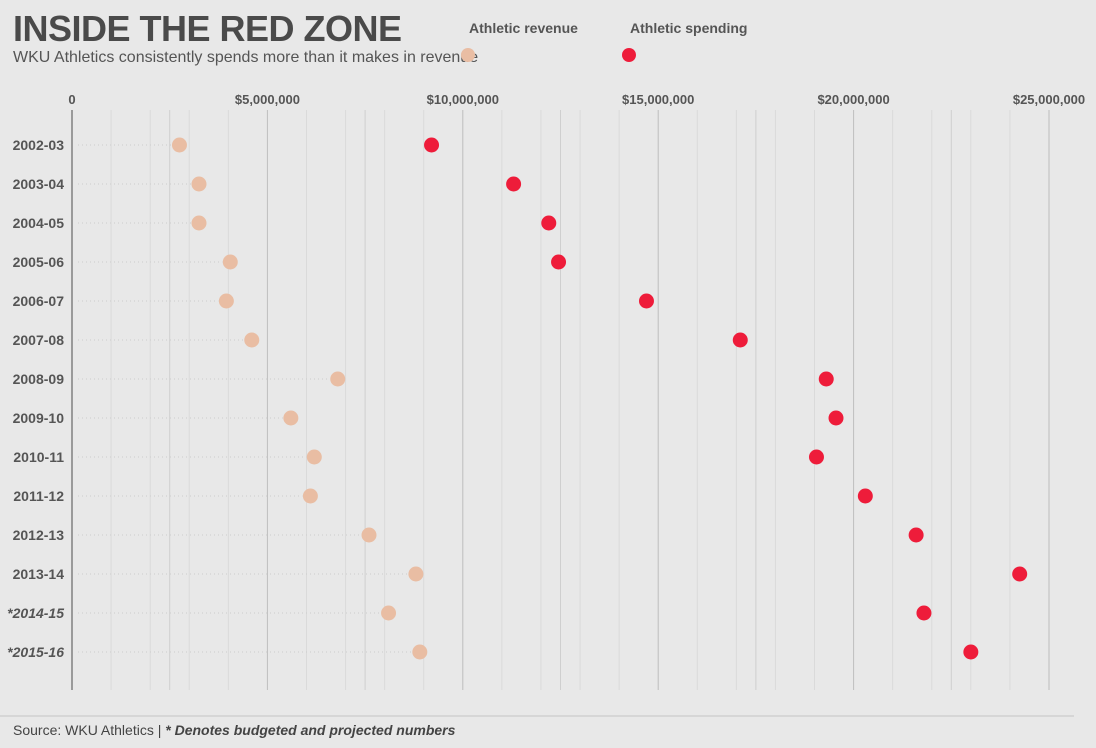 The image size is (1096, 748). What do you see at coordinates (39, 340) in the screenshot?
I see `category-label: 2007-08` at bounding box center [39, 340].